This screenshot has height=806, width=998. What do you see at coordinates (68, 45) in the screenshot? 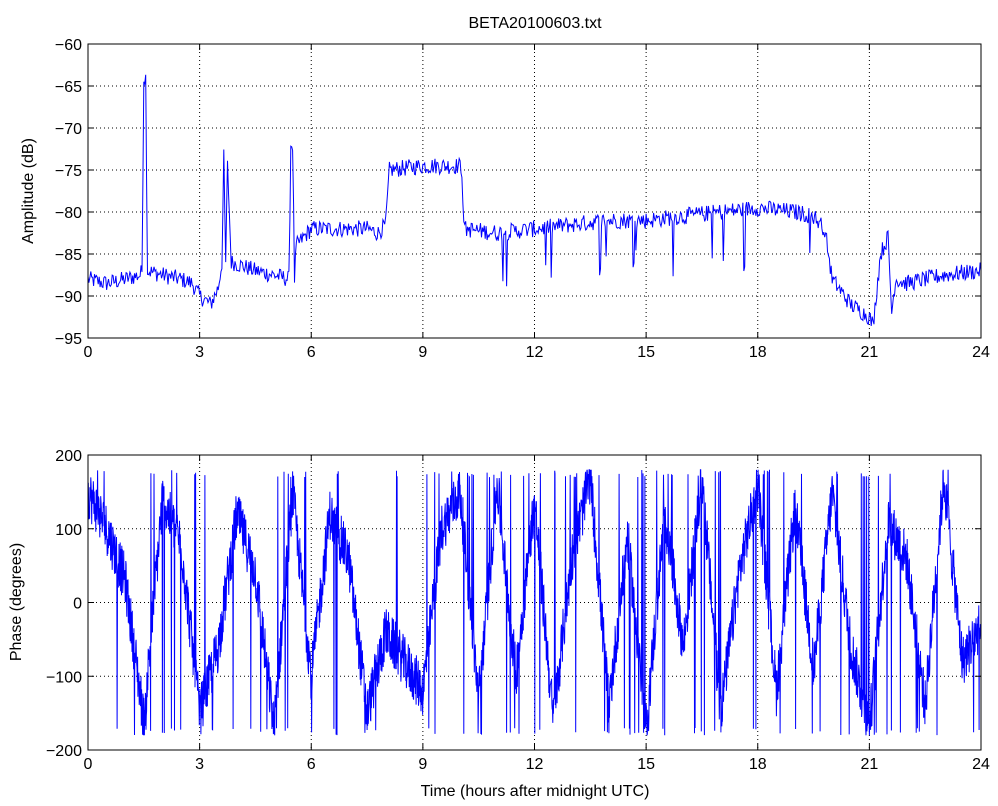
I see `y-tick-label: −60` at bounding box center [68, 45].